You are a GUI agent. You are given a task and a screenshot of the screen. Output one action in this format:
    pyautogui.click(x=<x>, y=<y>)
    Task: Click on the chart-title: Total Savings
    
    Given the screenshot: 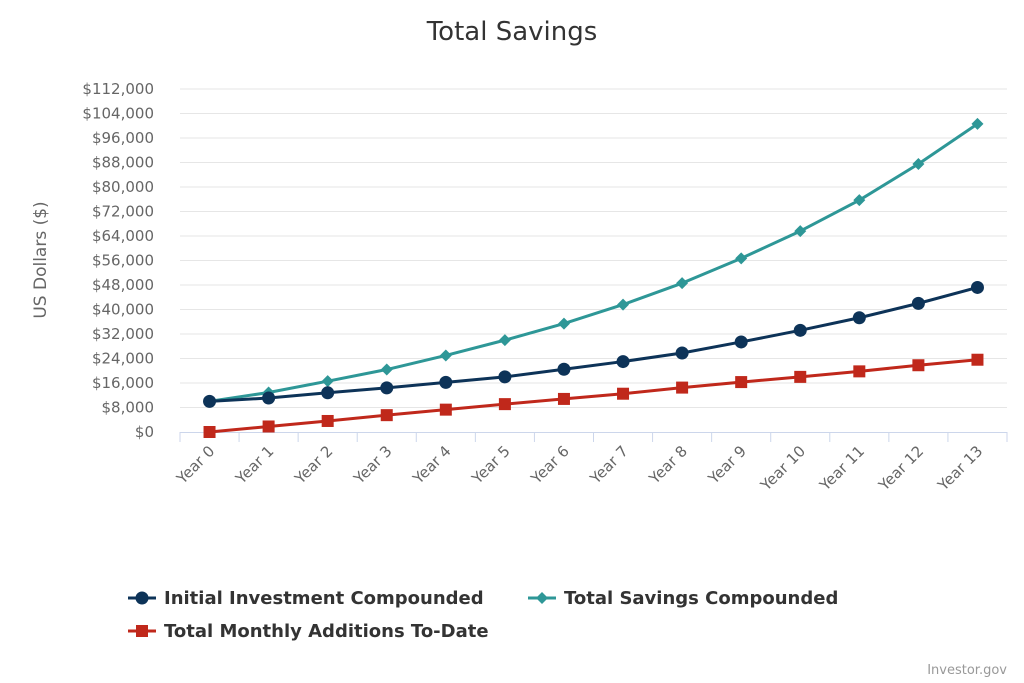 What is the action you would take?
    pyautogui.click(x=512, y=32)
    